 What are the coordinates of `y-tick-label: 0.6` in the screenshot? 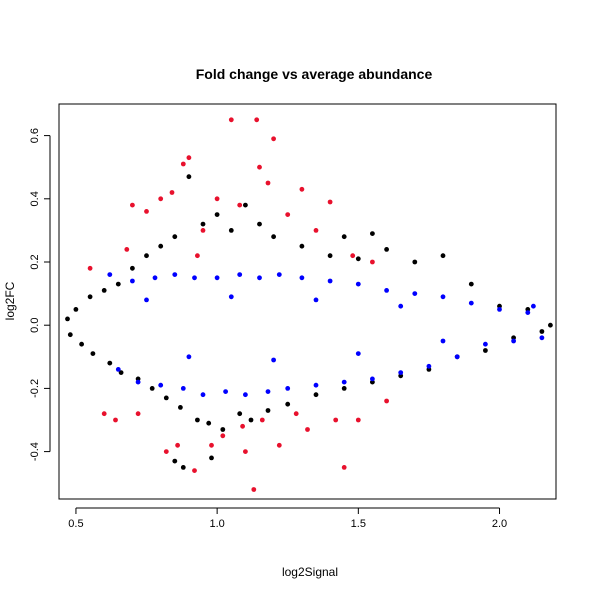 It's located at (35, 135).